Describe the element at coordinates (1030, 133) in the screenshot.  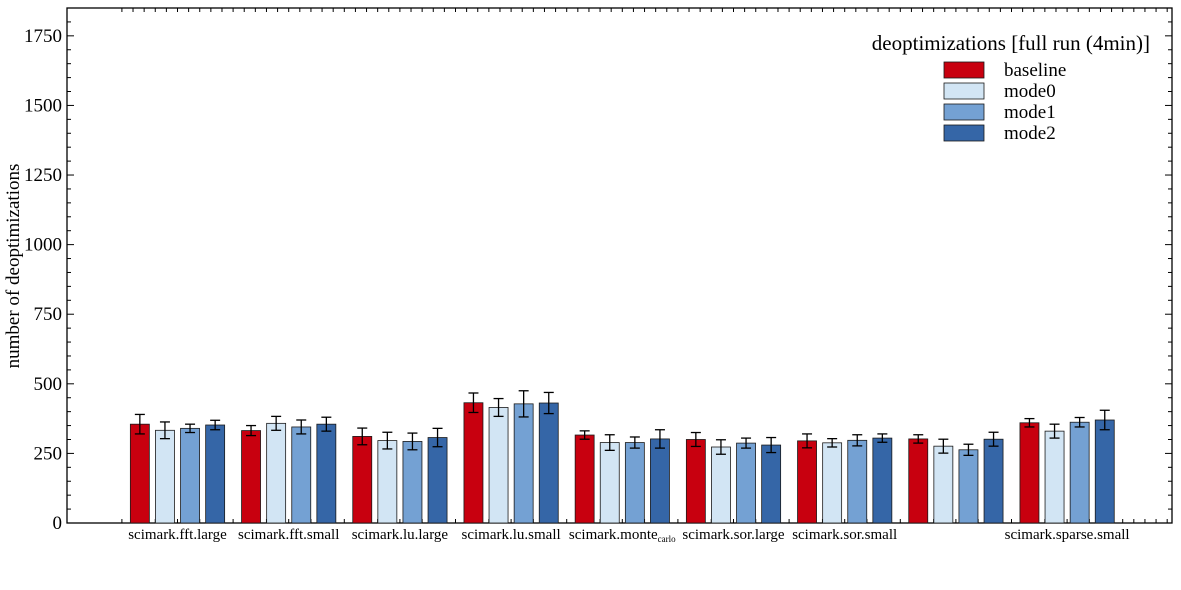
I see `legend-label-mode2: mode2` at that location.